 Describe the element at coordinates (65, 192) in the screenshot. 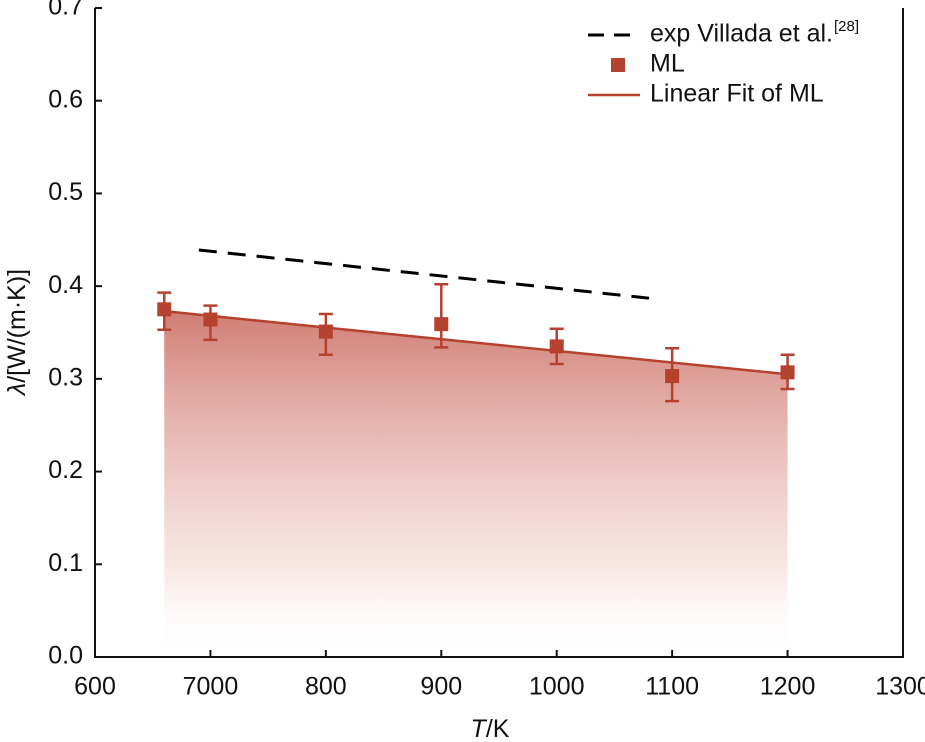

I see `y-tick-label: 0.5` at that location.